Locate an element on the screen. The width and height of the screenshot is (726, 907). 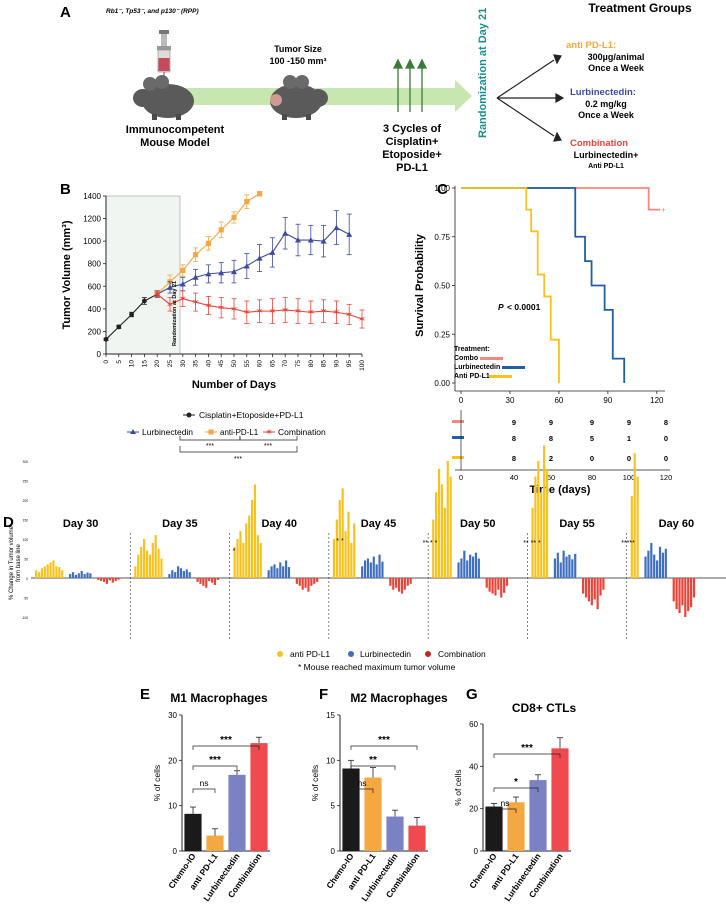
y-tick-label: 600 is located at coordinates (95, 286).